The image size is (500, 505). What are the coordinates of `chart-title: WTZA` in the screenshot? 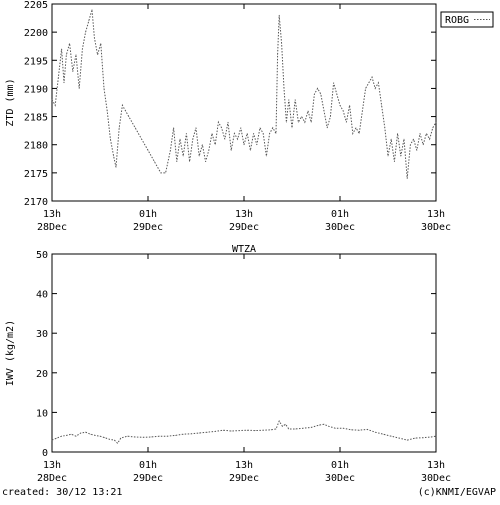 It's located at (244, 249).